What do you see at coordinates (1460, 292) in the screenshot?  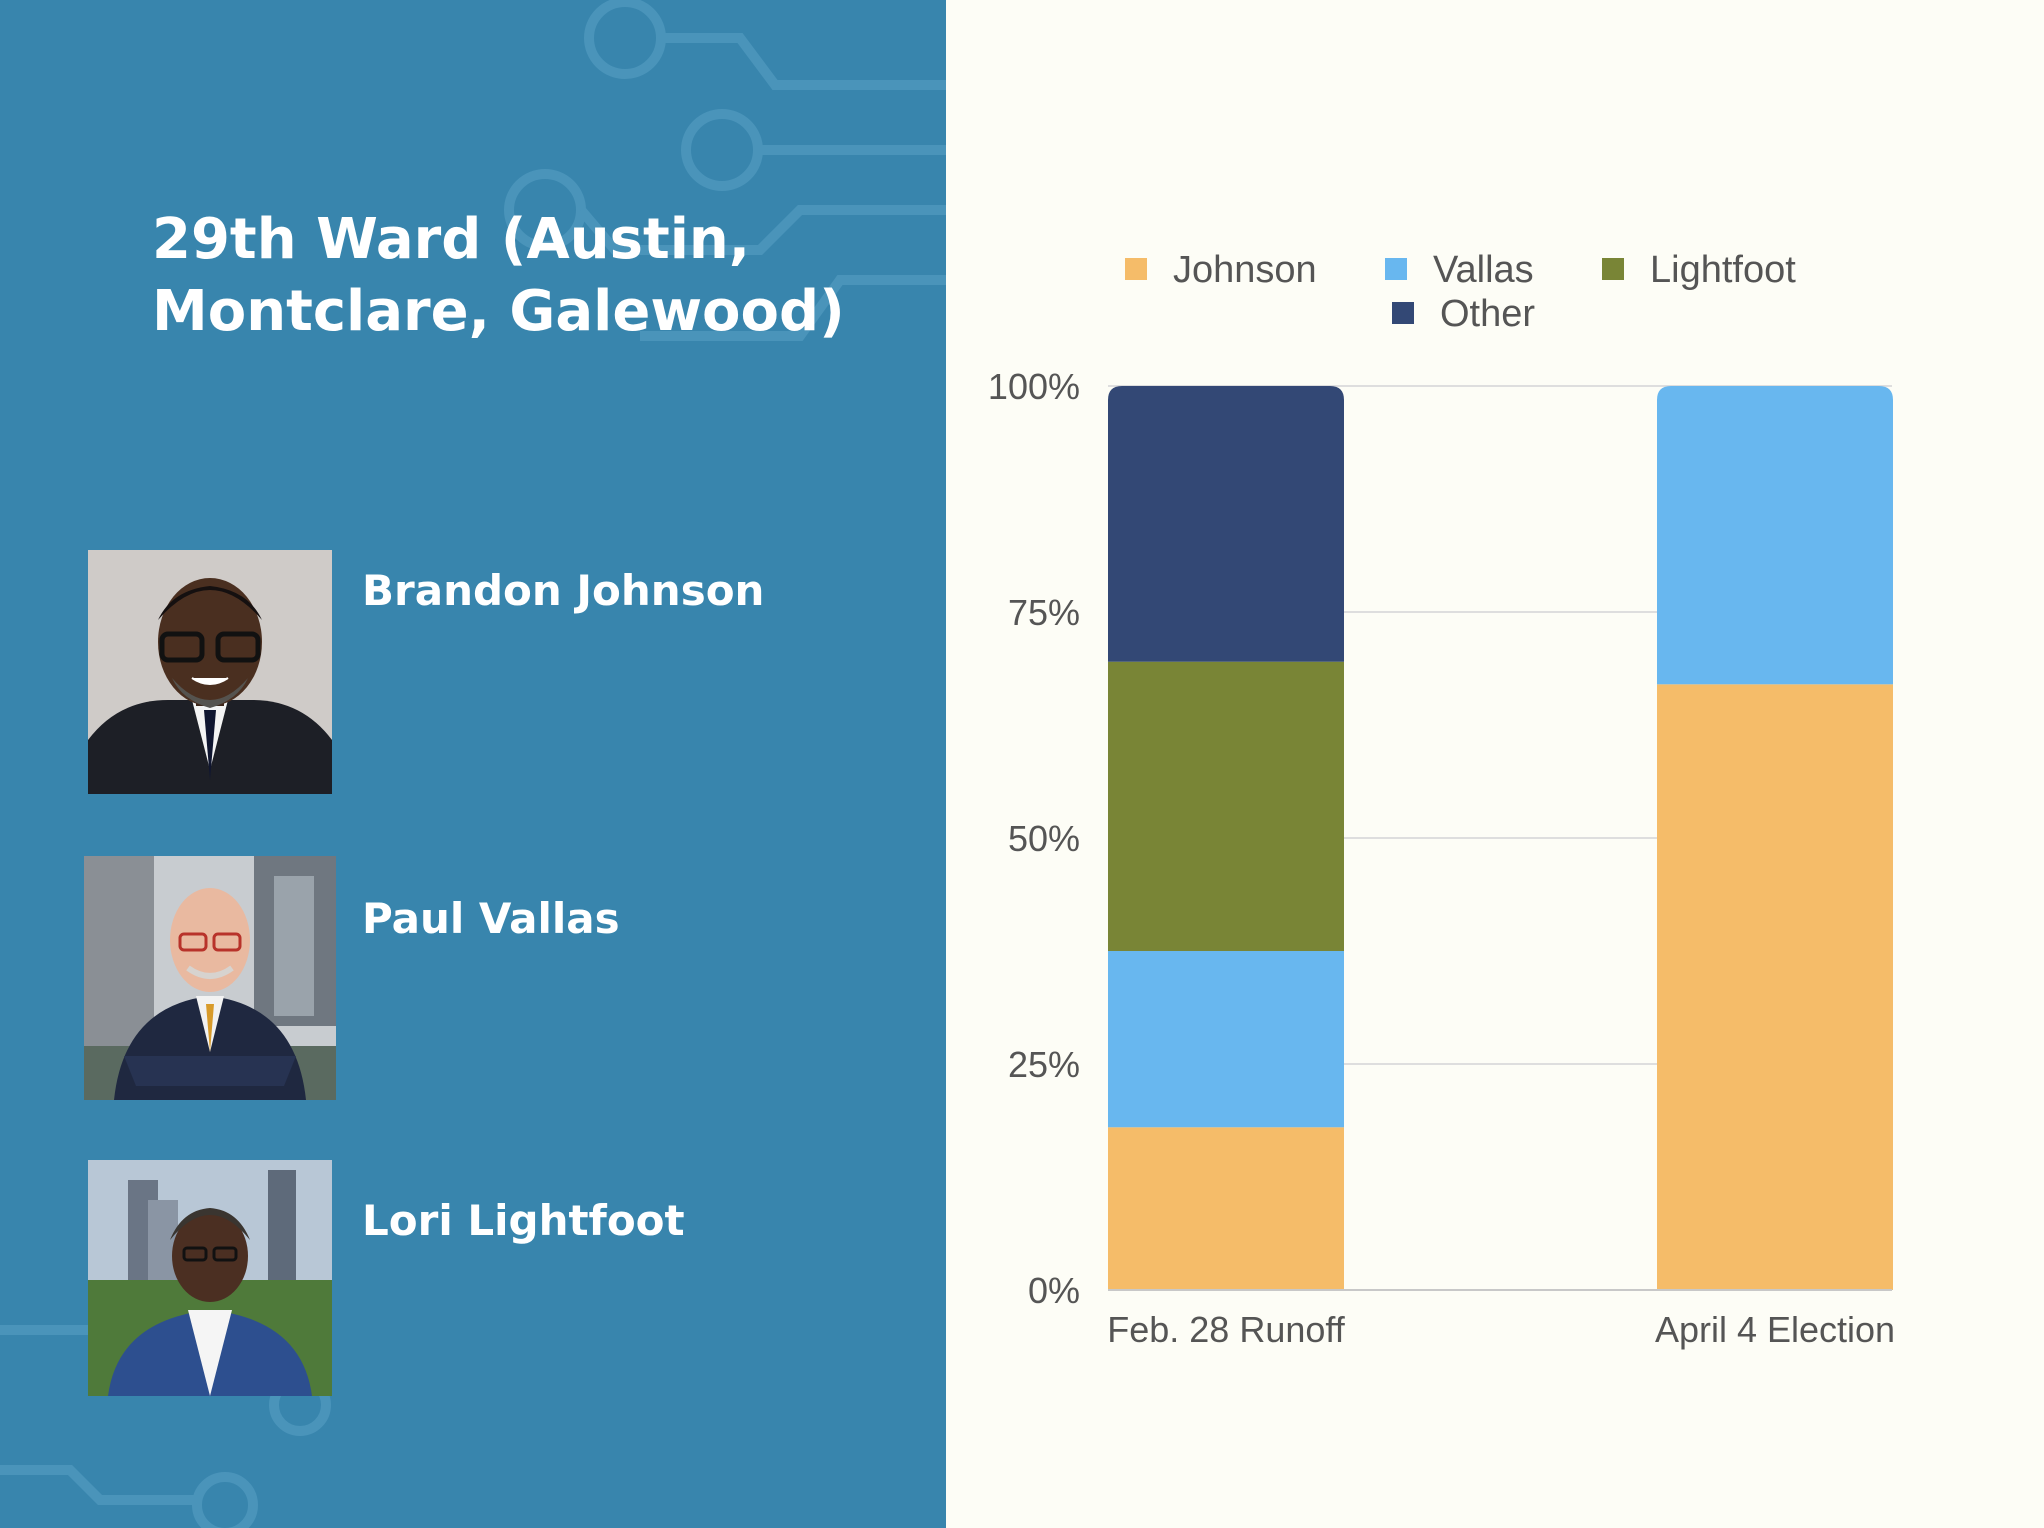 I see `legend: Johnson Vallas Lightfoot Other` at bounding box center [1460, 292].